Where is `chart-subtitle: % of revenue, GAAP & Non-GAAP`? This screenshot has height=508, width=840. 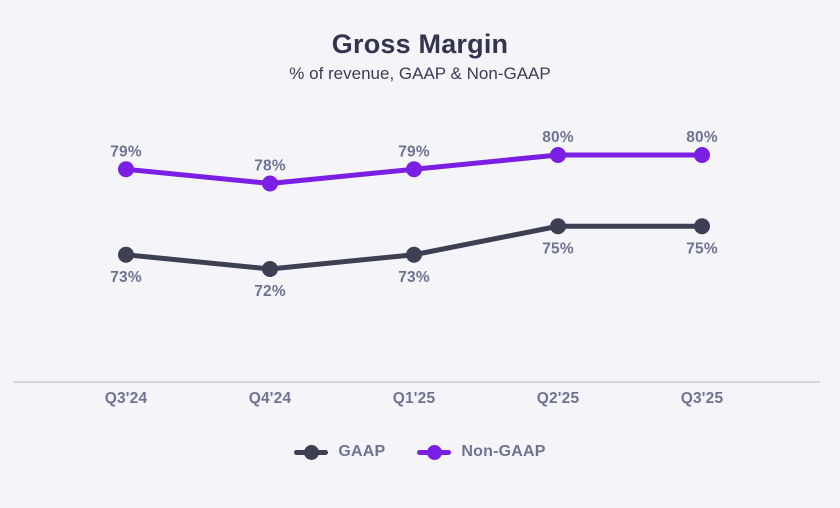 chart-subtitle: % of revenue, GAAP & Non-GAAP is located at coordinates (420, 73).